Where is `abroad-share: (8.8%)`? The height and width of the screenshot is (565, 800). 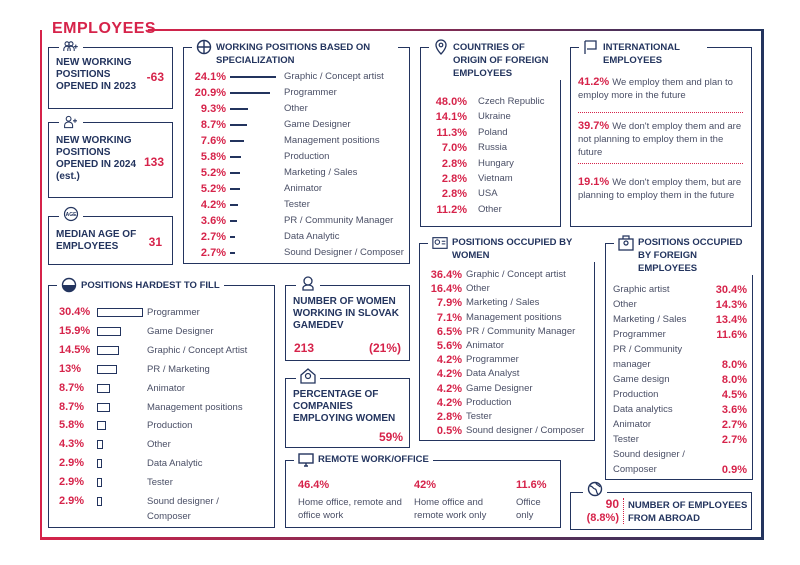 abroad-share: (8.8%) is located at coordinates (602, 518).